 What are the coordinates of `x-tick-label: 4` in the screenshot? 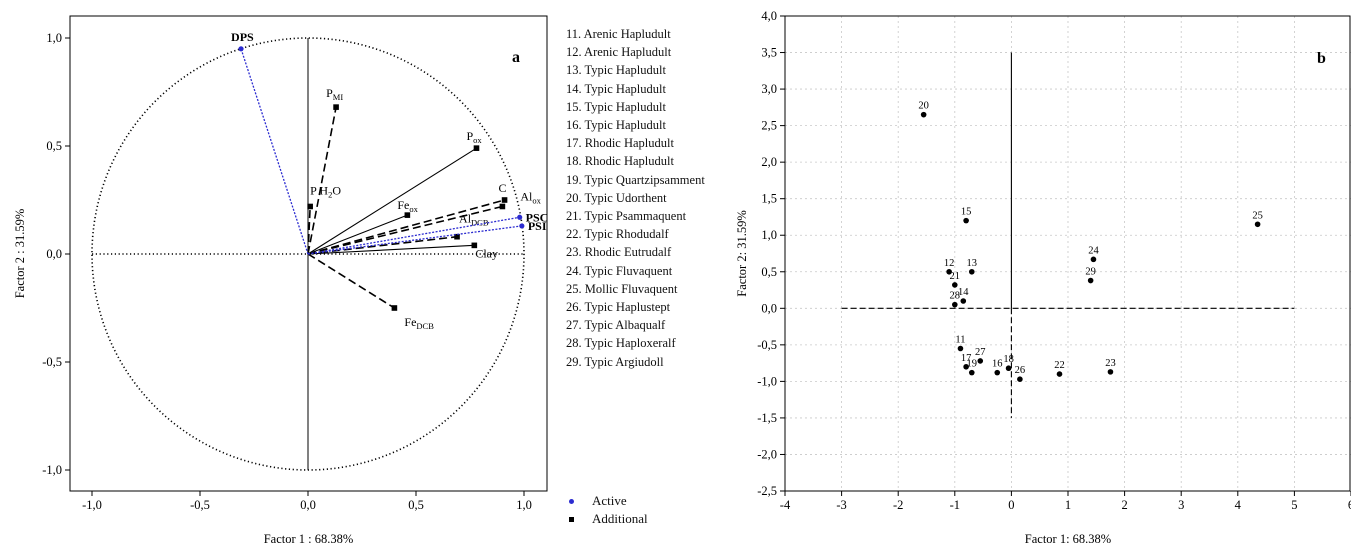 It's located at (1238, 505).